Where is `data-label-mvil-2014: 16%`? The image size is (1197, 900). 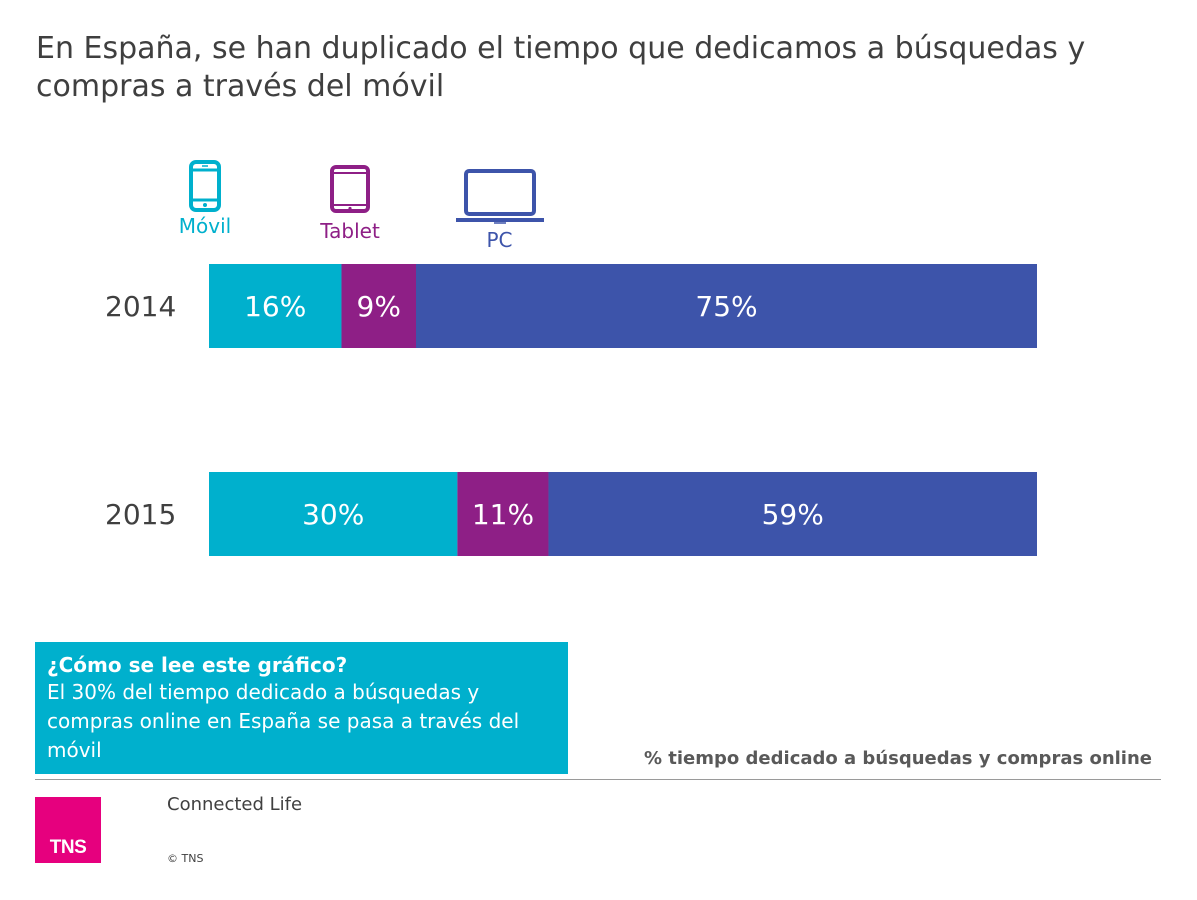
data-label-mvil-2014: 16% is located at coordinates (275, 306).